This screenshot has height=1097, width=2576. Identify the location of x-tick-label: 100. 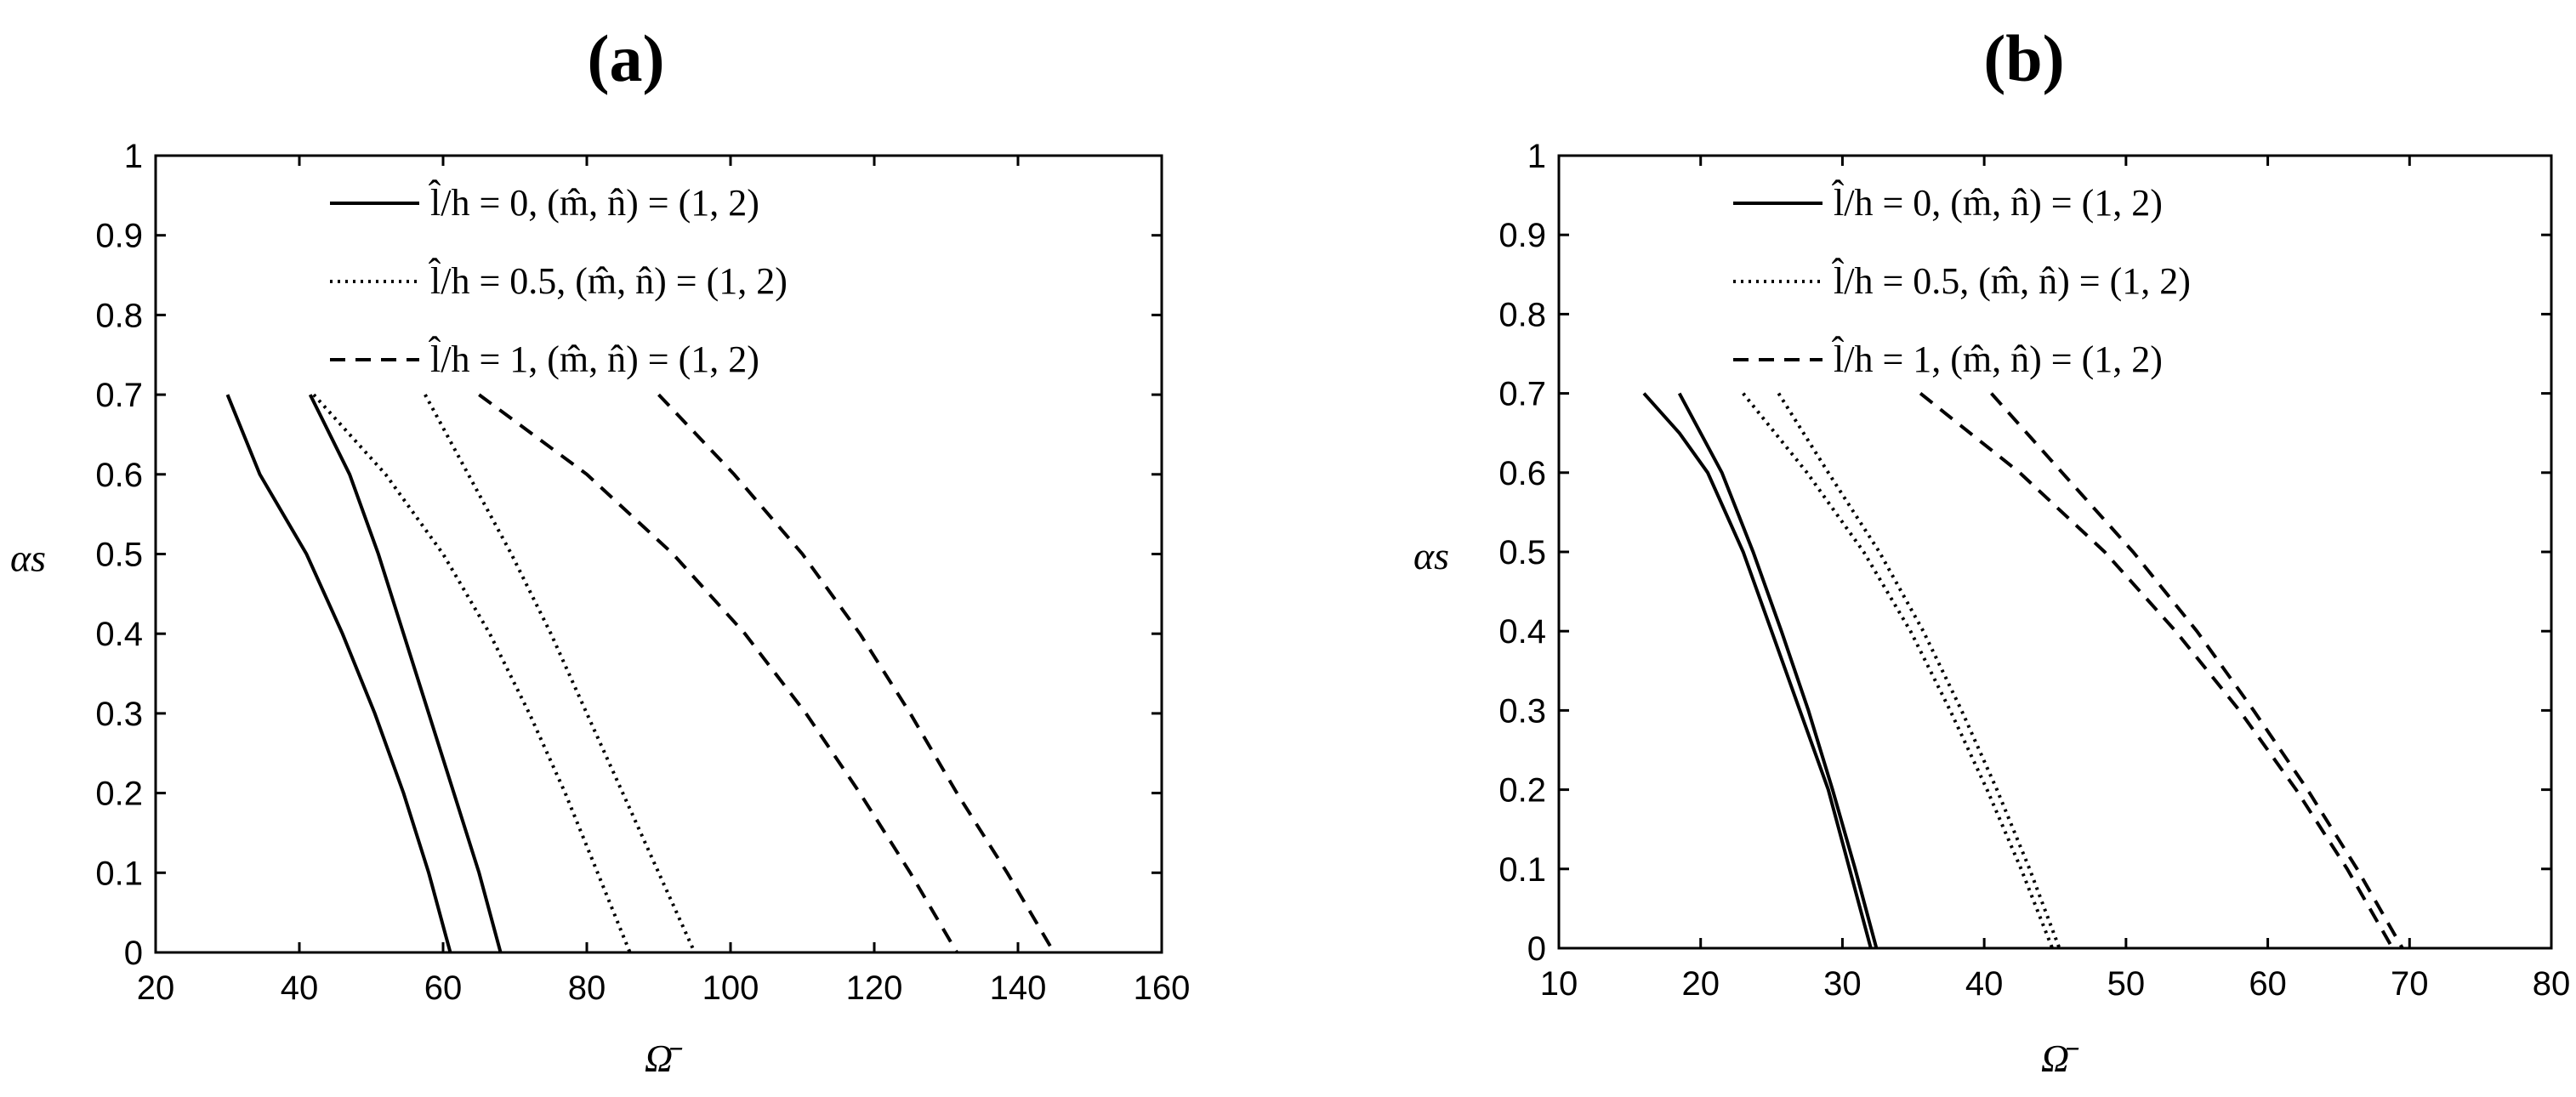
(730, 988).